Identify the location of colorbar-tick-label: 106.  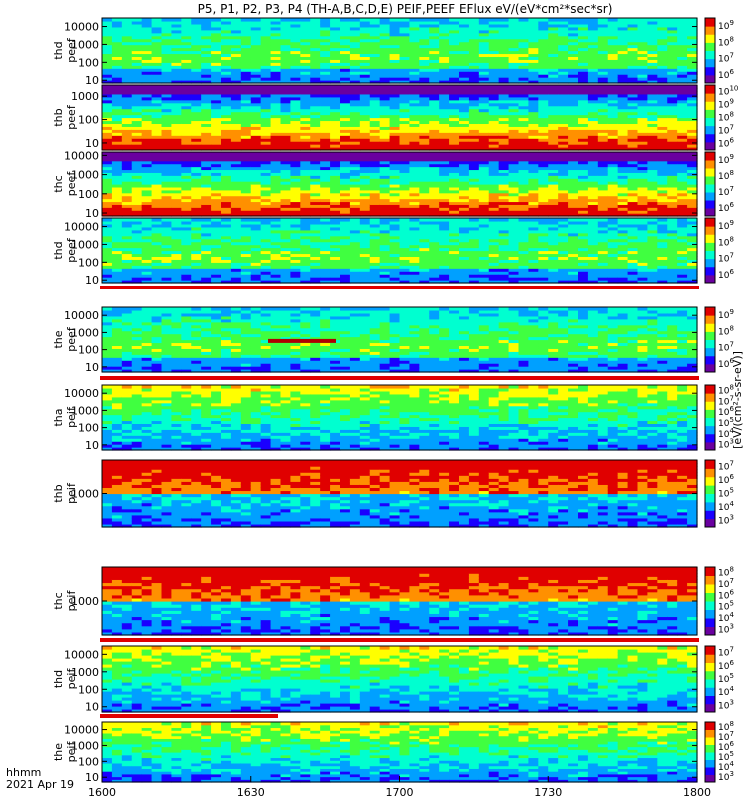
(726, 74).